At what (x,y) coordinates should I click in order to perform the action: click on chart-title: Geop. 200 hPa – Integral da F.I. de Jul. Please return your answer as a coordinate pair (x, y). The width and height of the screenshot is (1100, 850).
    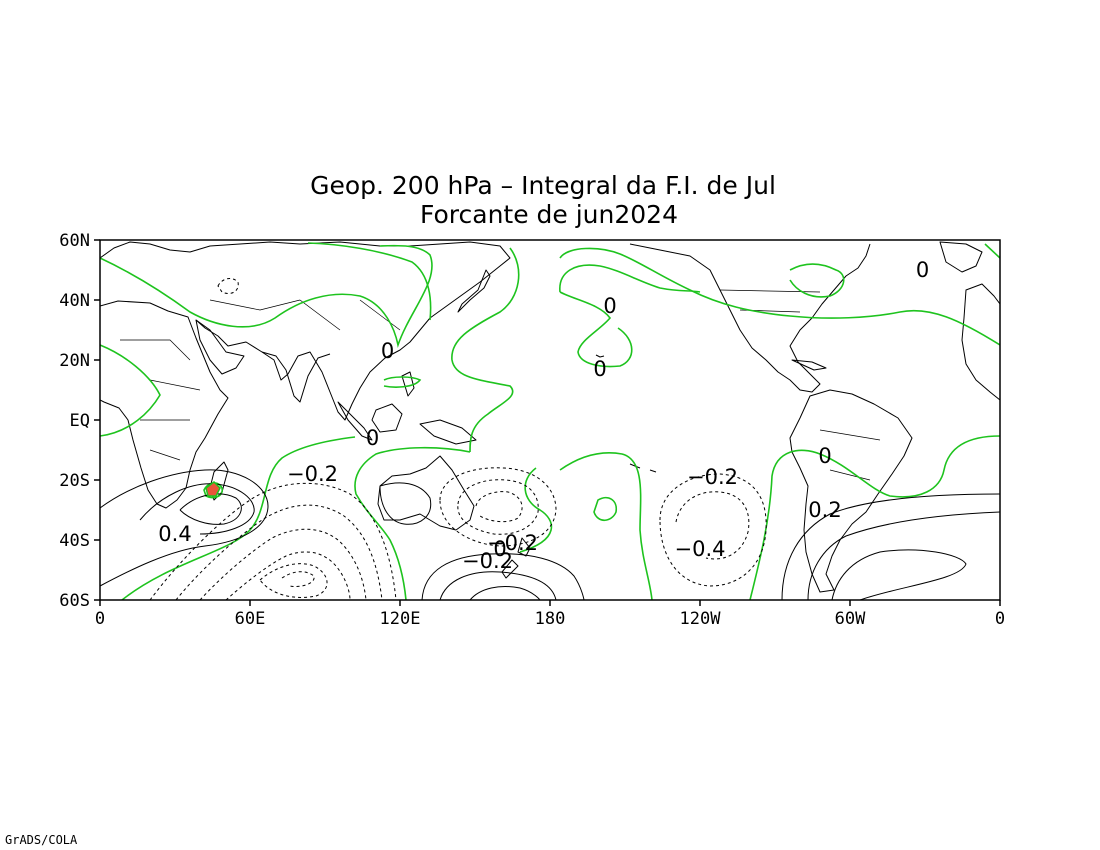
    Looking at the image, I should click on (543, 185).